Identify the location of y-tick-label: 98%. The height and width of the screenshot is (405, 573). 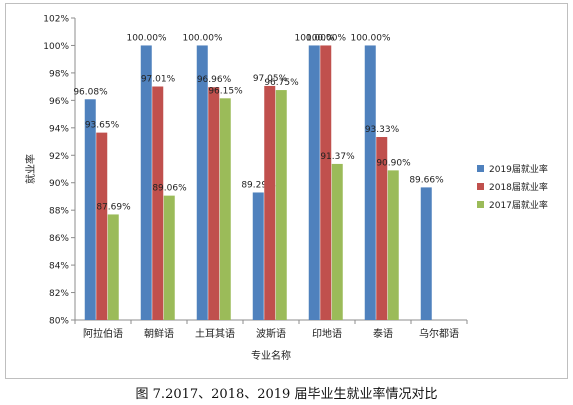
(59, 74).